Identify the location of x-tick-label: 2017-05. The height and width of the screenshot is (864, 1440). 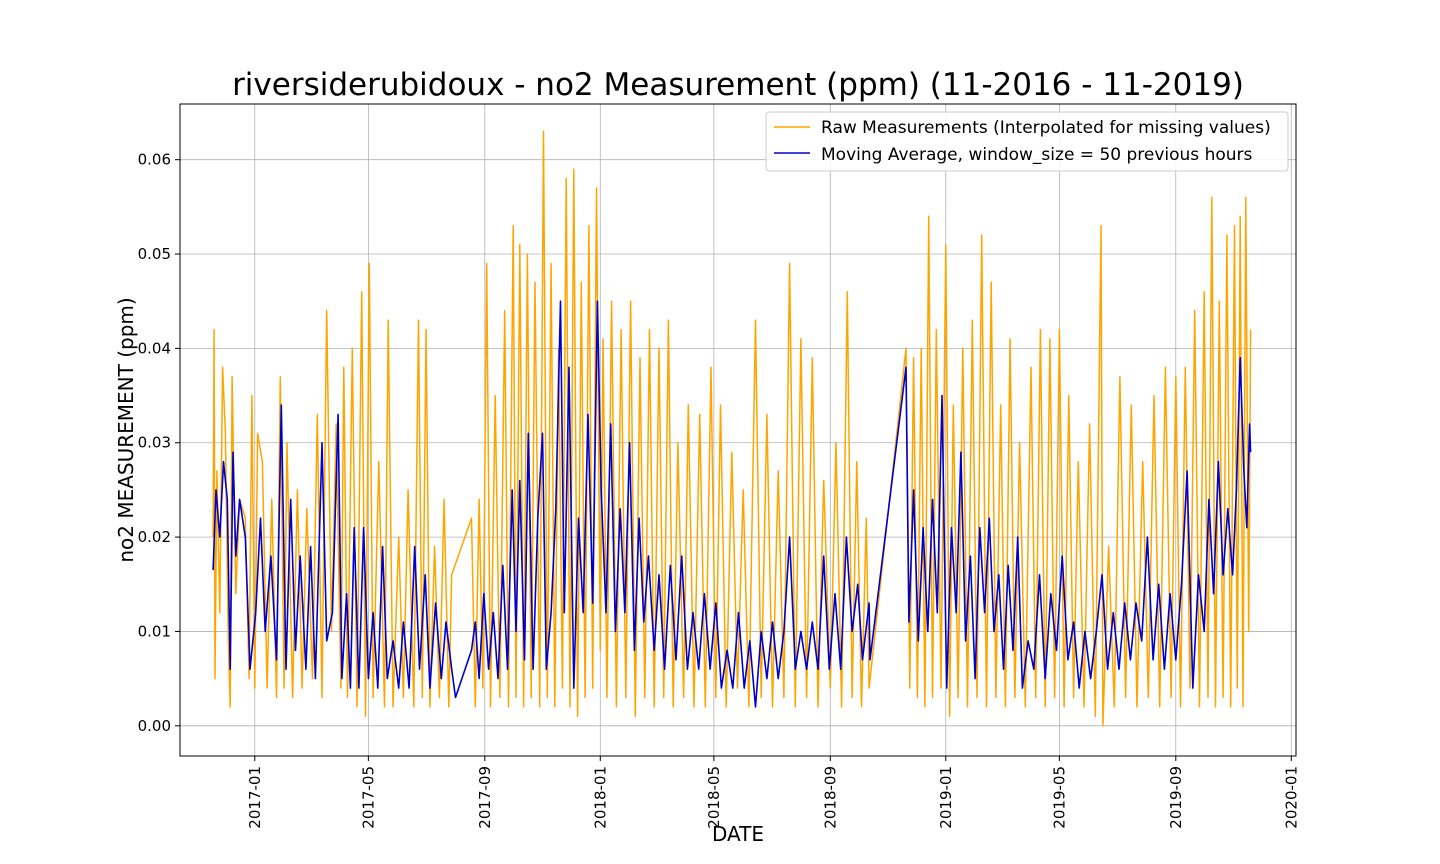
(368, 797).